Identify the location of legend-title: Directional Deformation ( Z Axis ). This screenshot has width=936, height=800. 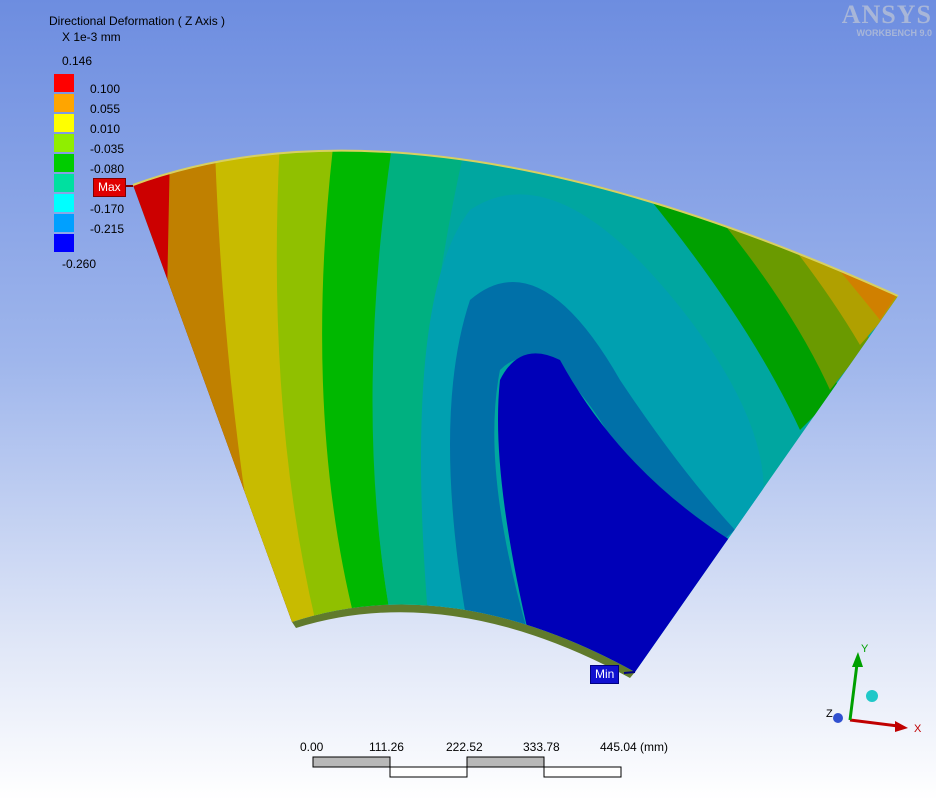
(137, 21).